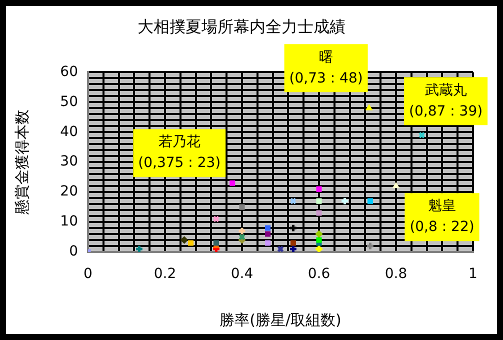 The image size is (503, 340). What do you see at coordinates (281, 319) in the screenshot?
I see `x-axis-title: 勝率(勝星/取組数)` at bounding box center [281, 319].